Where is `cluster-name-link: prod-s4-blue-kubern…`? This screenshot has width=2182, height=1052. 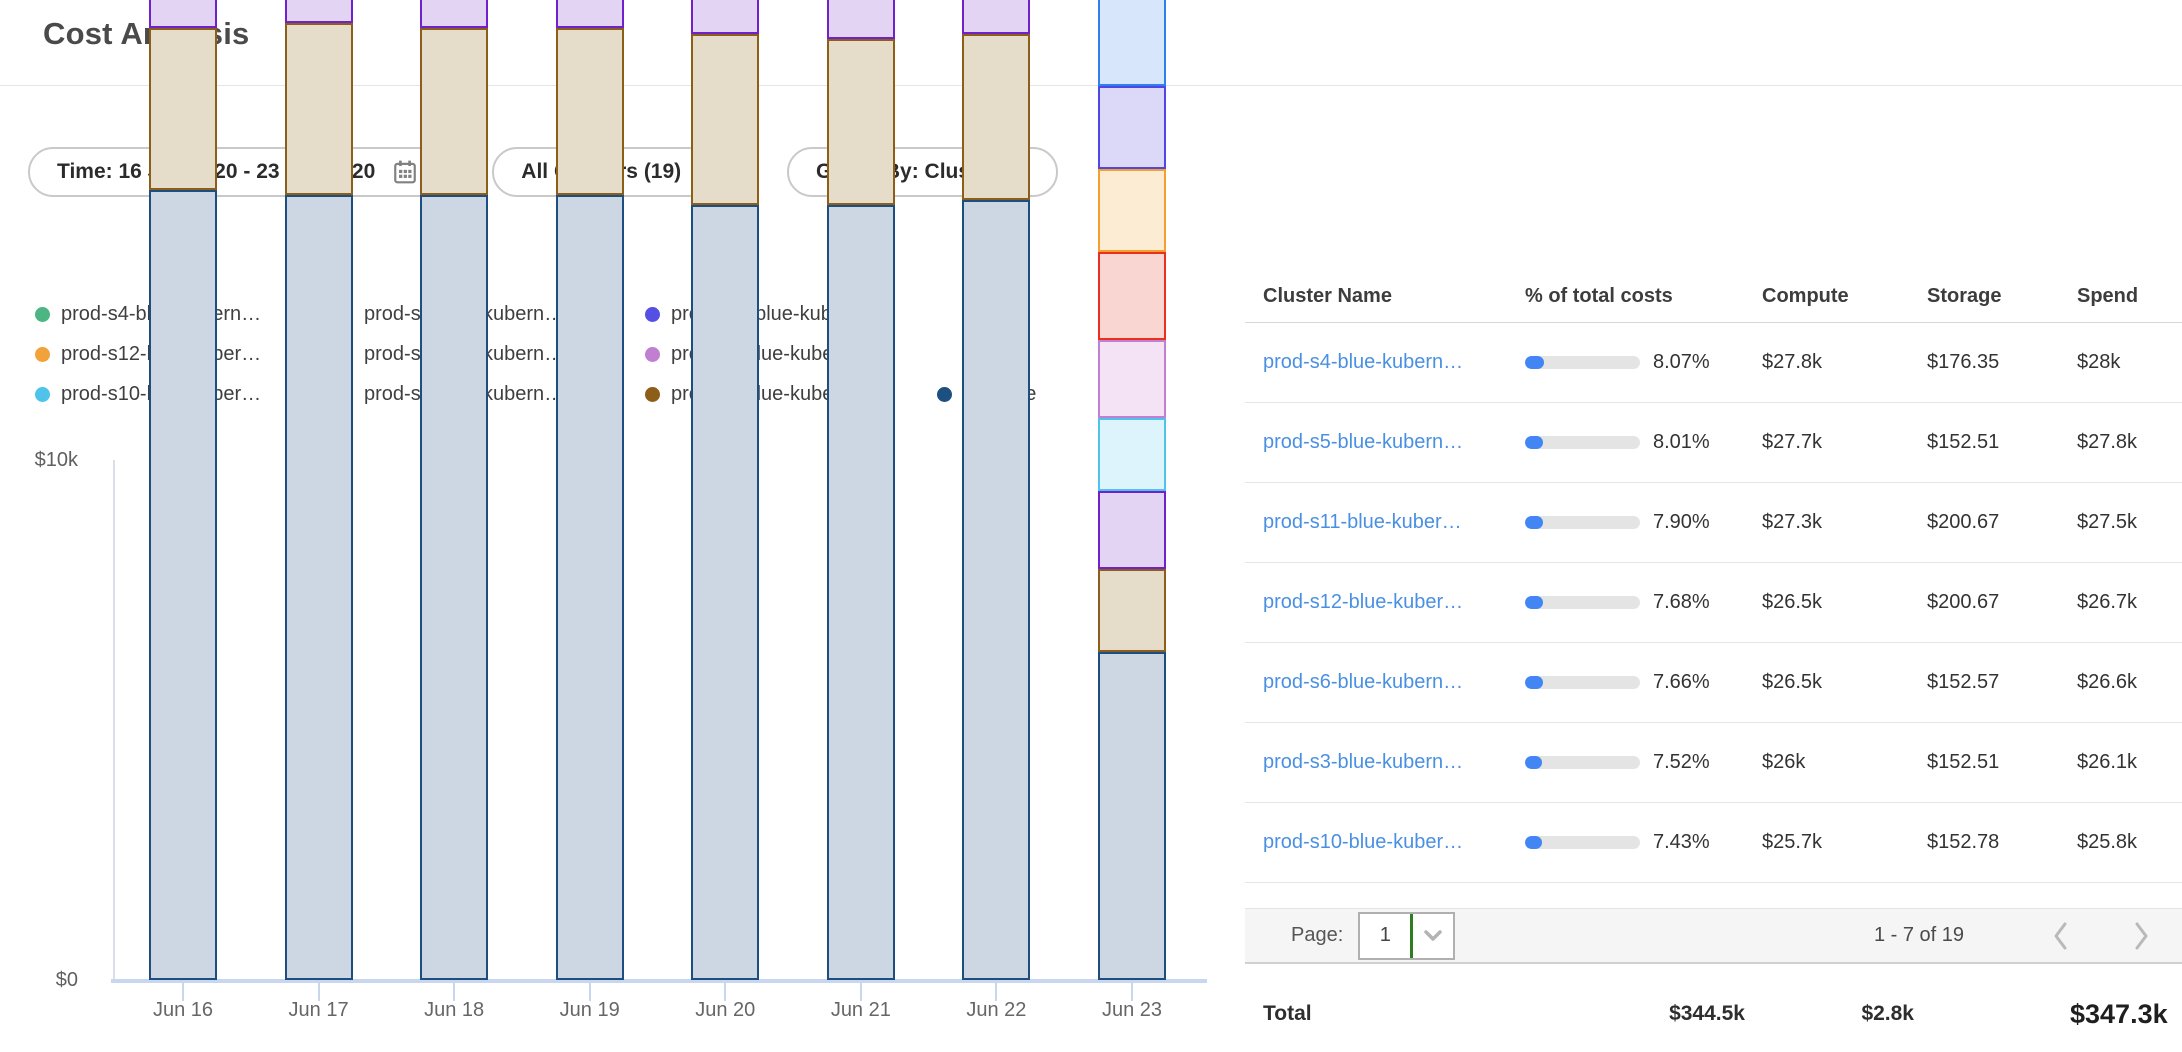
cluster-name-link: prod-s4-blue-kubern… is located at coordinates (1363, 362).